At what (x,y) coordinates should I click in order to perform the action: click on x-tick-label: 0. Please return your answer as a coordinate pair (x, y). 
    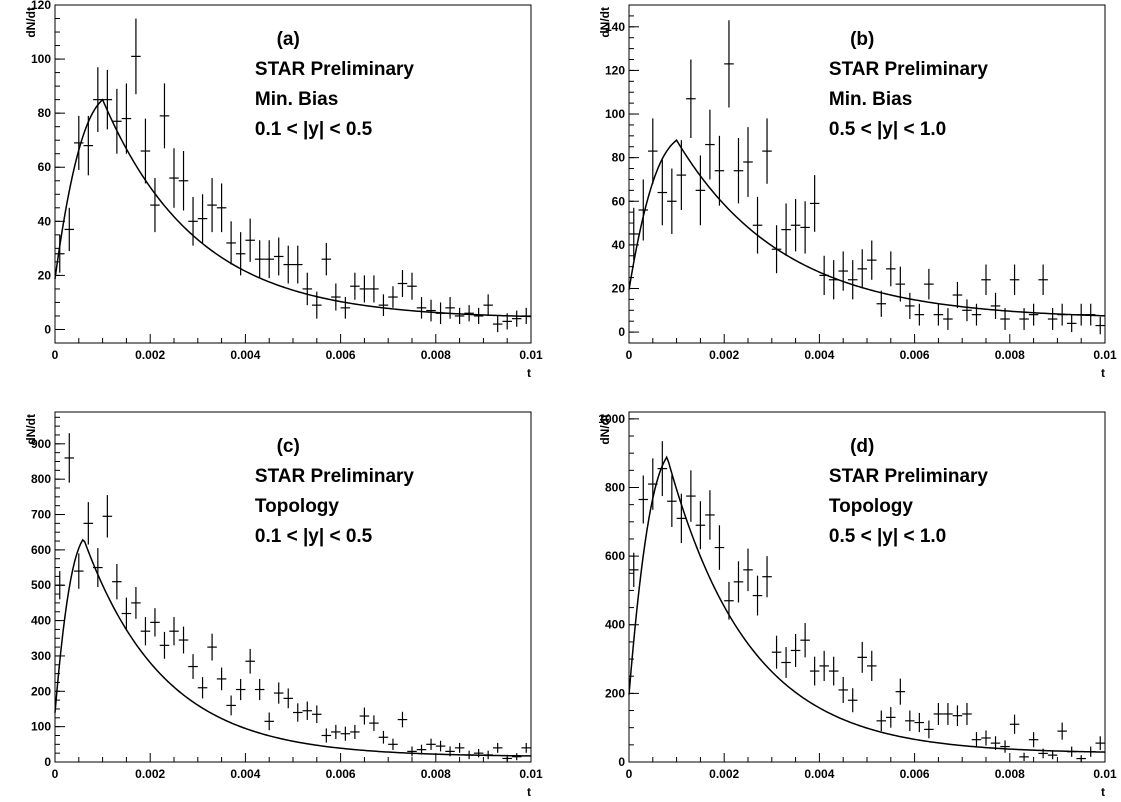
    Looking at the image, I should click on (629, 774).